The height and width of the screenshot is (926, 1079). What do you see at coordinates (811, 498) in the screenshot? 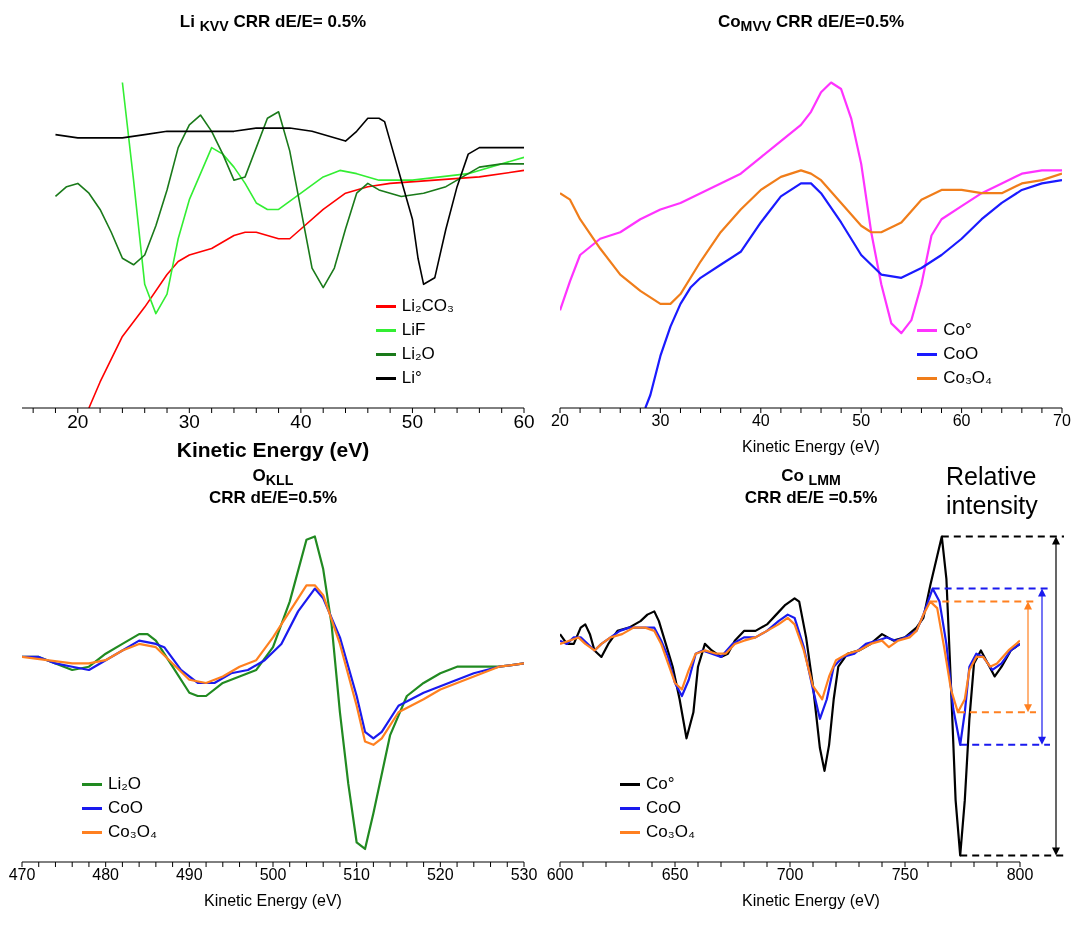
I see `chart-subtitle: CRR dE/E =0.5%` at bounding box center [811, 498].